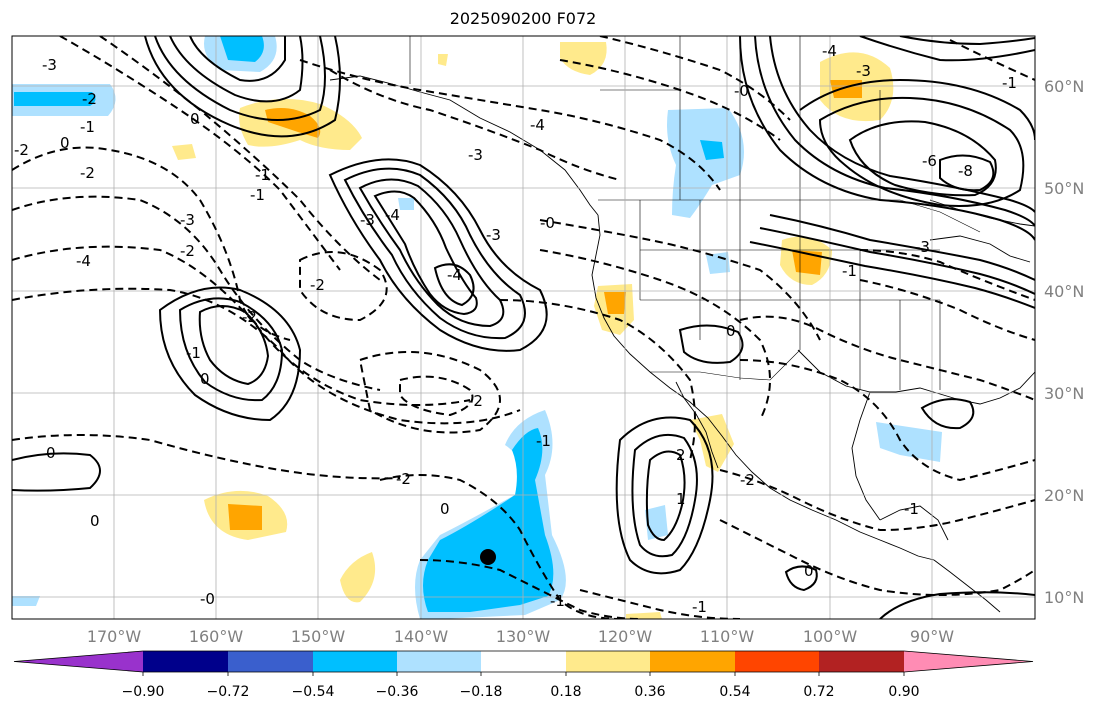 The image size is (1105, 712). What do you see at coordinates (1064, 393) in the screenshot?
I see `lat-label: 30°N` at bounding box center [1064, 393].